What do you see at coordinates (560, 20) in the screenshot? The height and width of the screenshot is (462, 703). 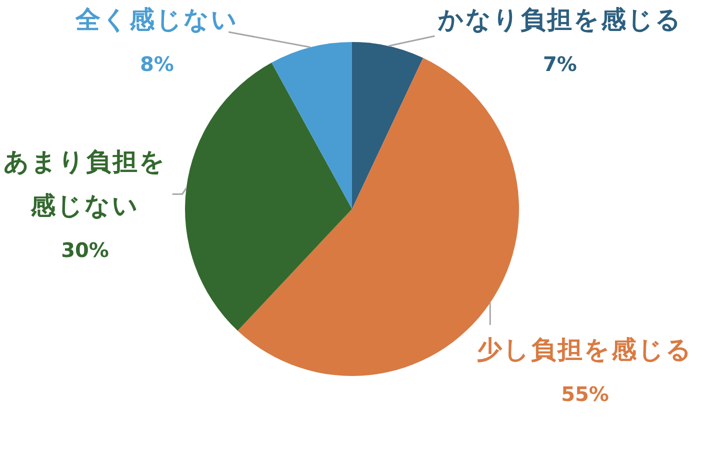 I see `slice-label: かなり負担を感じる` at bounding box center [560, 20].